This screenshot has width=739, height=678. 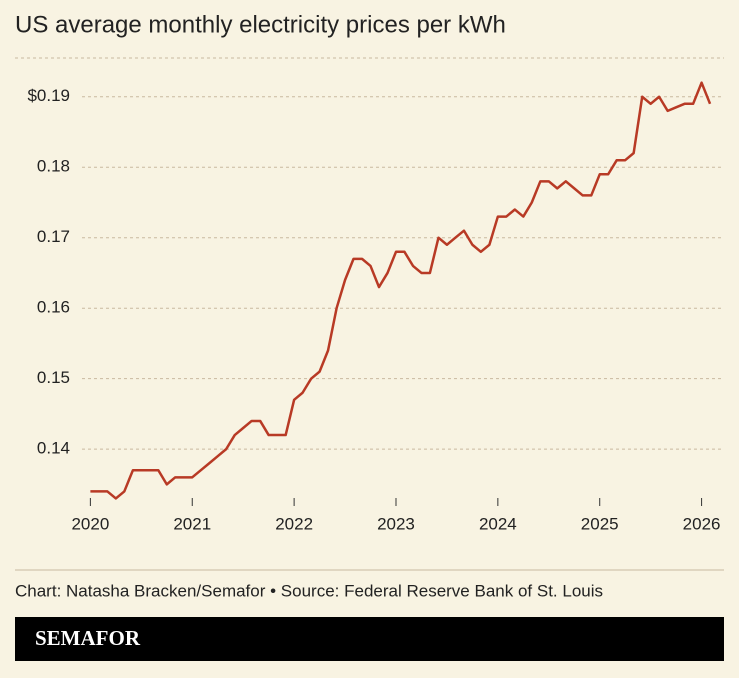 I want to click on y-tick-label: 0.14, so click(x=53, y=448).